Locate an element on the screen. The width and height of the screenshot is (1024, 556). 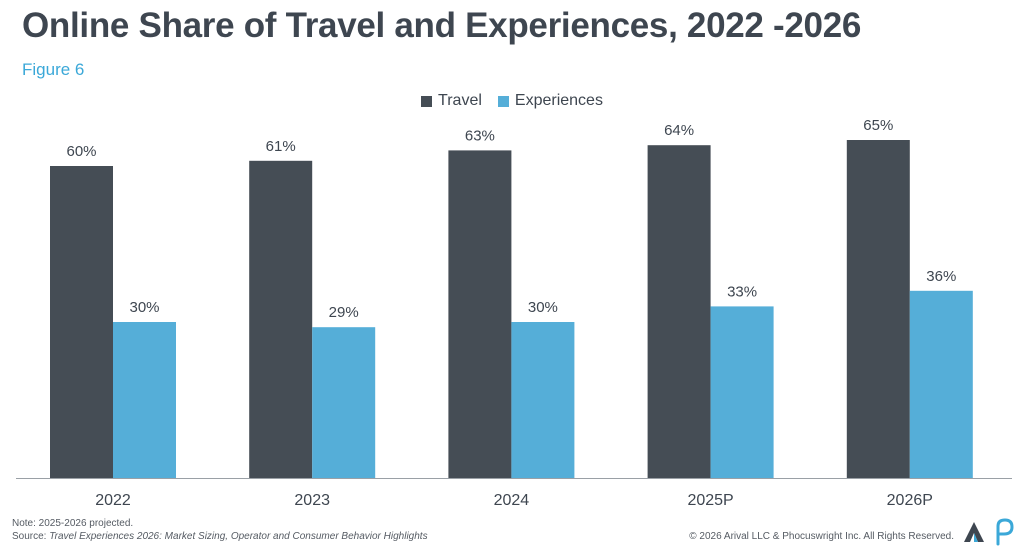
note-text: Note: 2025-2026 projected. is located at coordinates (73, 523).